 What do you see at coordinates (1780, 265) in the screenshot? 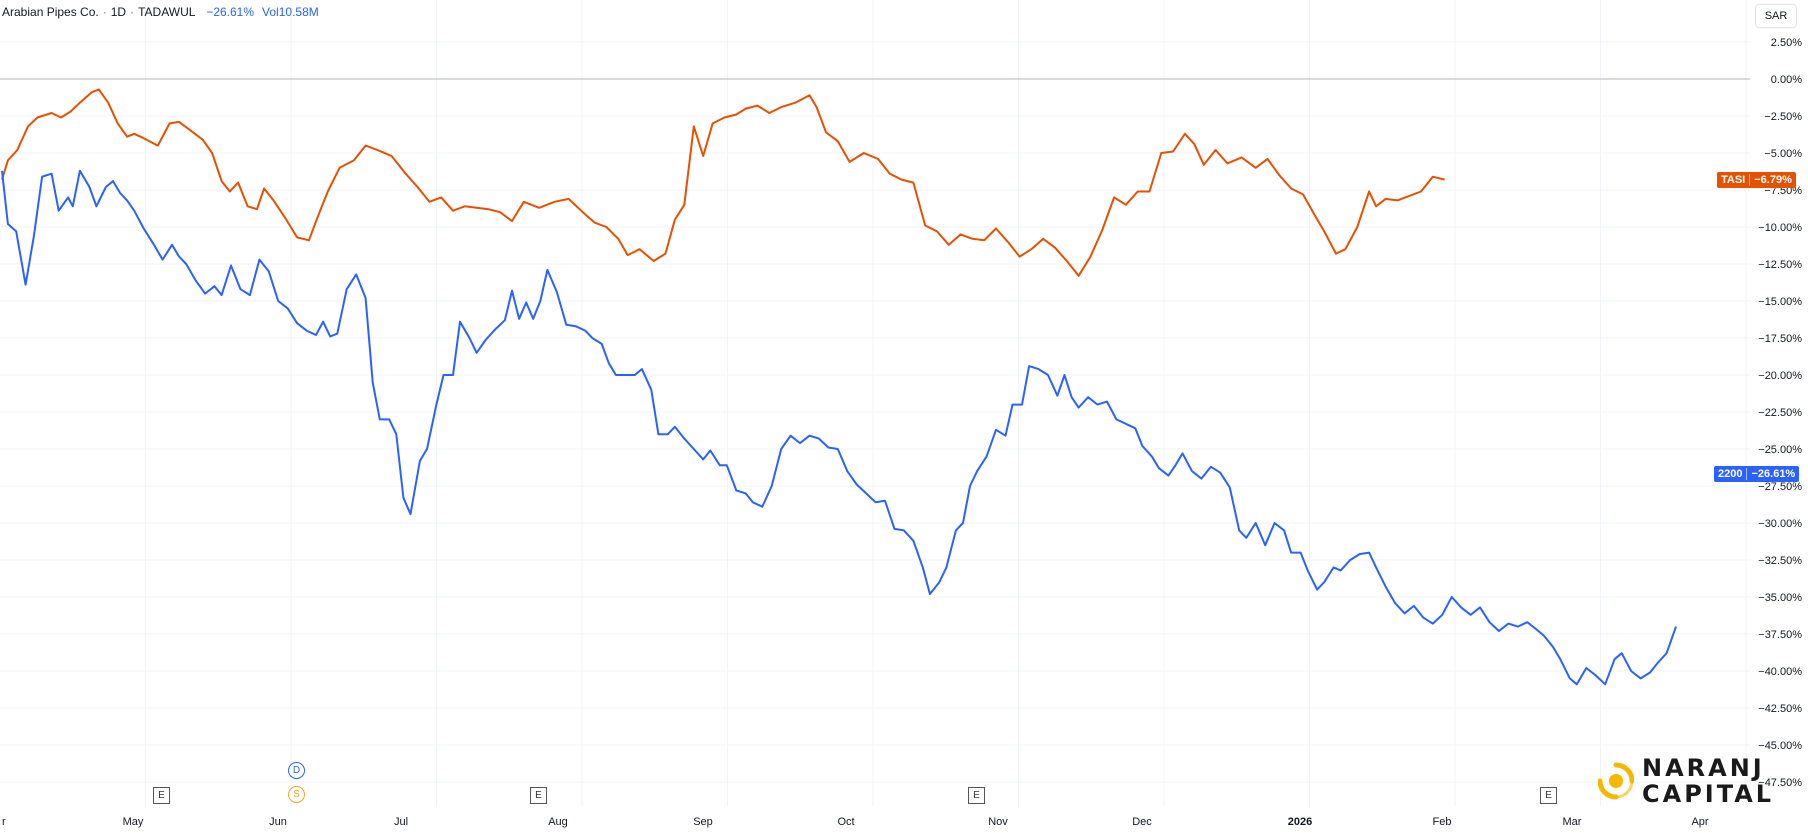
I see `y-tick-label: −12.50%` at bounding box center [1780, 265].